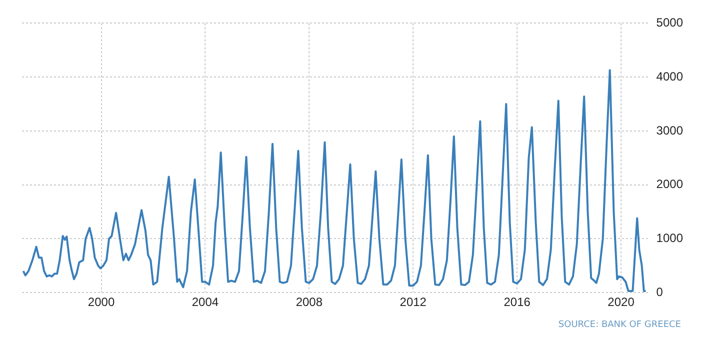 The width and height of the screenshot is (719, 343). Describe the element at coordinates (413, 302) in the screenshot. I see `x-tick-label: 2012` at that location.